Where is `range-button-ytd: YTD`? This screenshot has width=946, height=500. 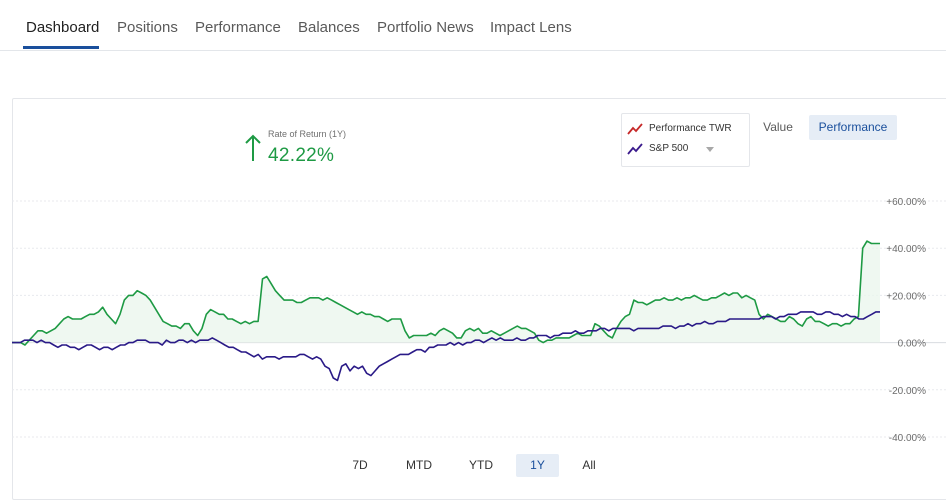 range-button-ytd: YTD is located at coordinates (481, 465).